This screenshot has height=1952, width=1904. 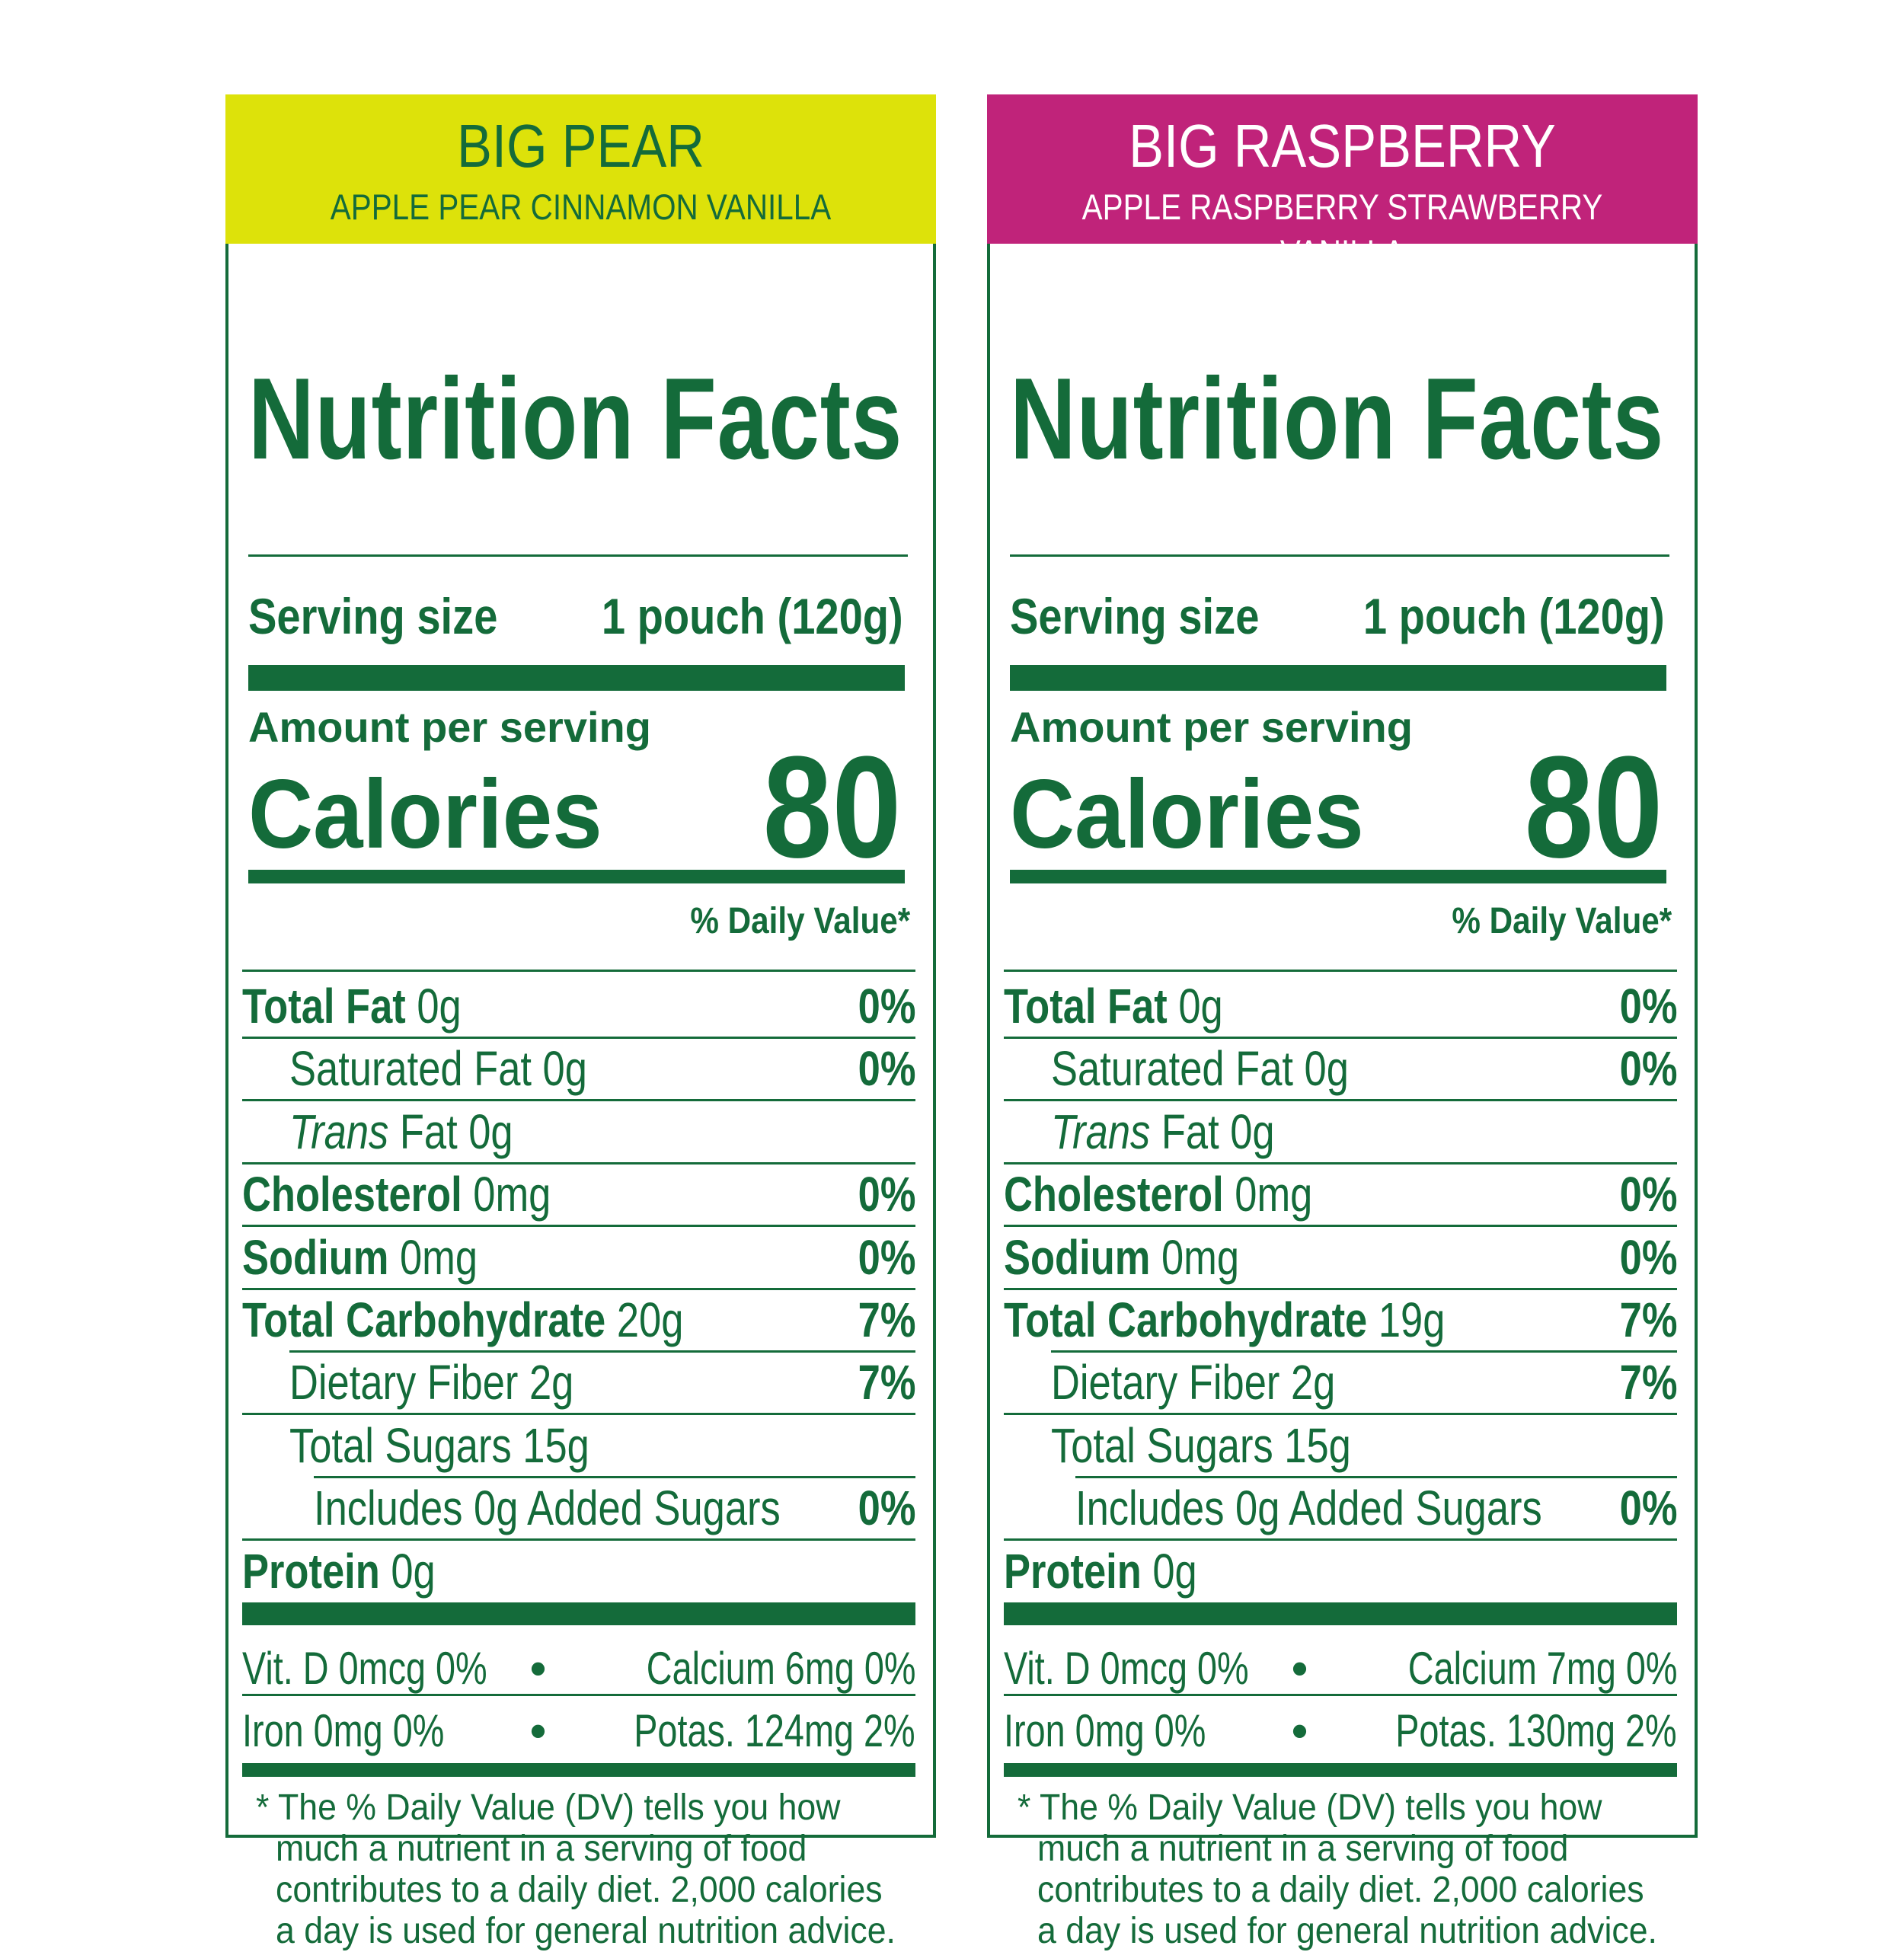 I want to click on nutrition-facts-title: Nutrition Facts, so click(x=575, y=419).